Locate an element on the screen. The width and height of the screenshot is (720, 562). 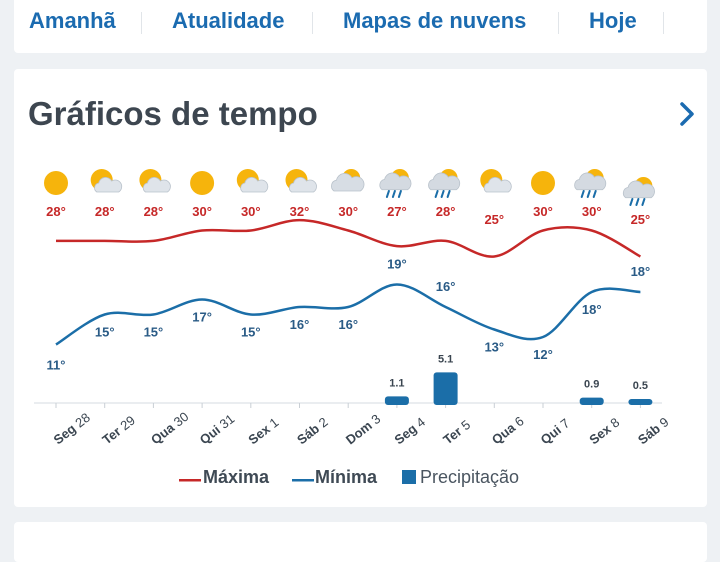
x-tick-label-text: Qui 31 is located at coordinates (217, 429).